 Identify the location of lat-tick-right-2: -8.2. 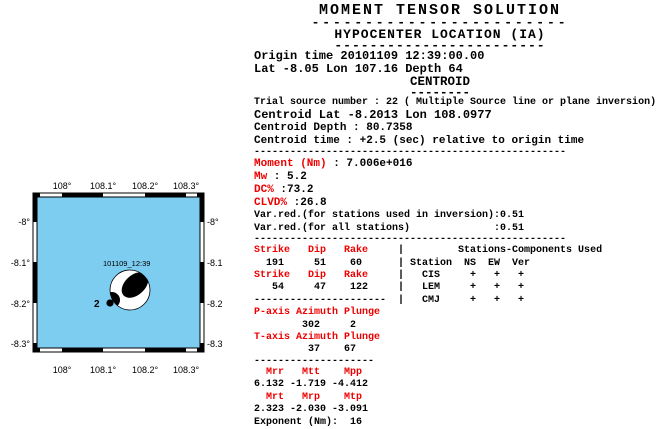
(215, 304).